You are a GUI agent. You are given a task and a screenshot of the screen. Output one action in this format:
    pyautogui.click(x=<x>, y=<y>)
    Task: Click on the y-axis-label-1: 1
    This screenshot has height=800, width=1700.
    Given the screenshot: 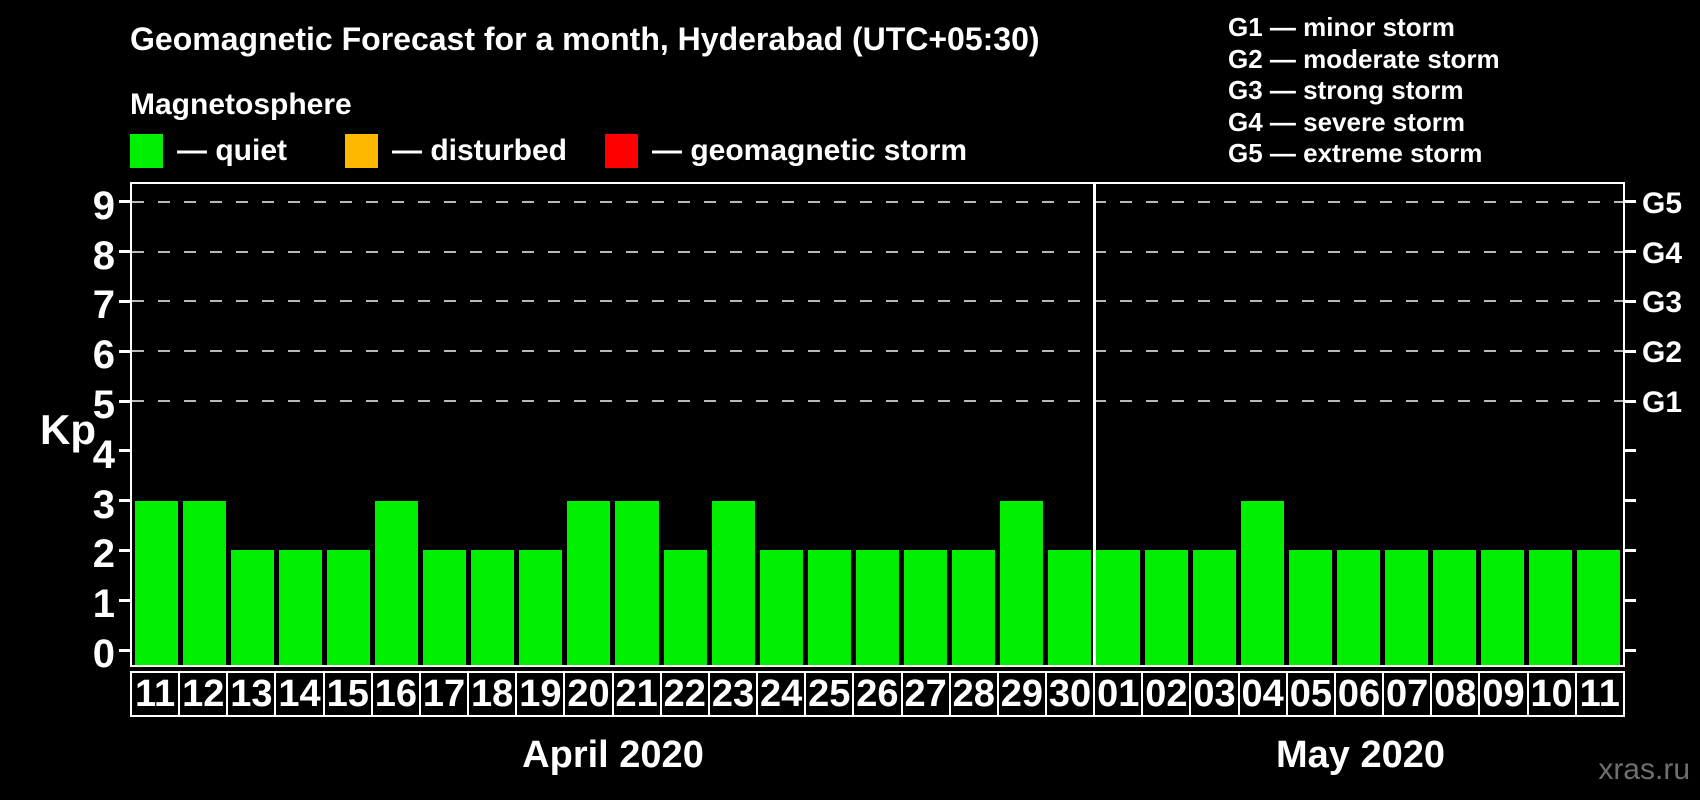 What is the action you would take?
    pyautogui.click(x=103, y=604)
    